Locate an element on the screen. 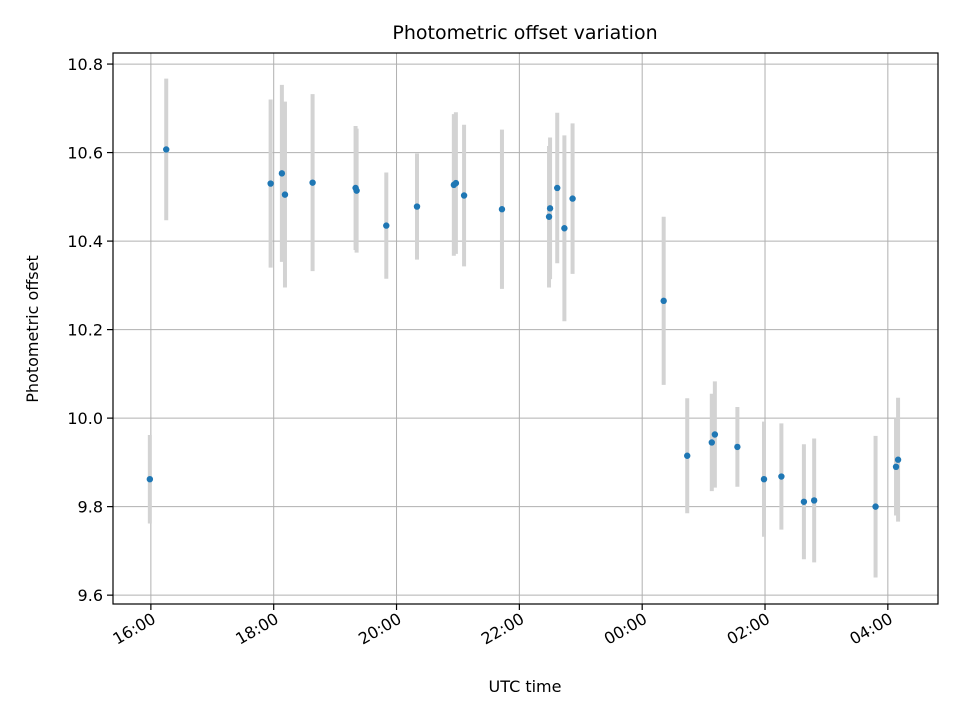 The height and width of the screenshot is (720, 960). x-tick-label: 20:00 is located at coordinates (379, 629).